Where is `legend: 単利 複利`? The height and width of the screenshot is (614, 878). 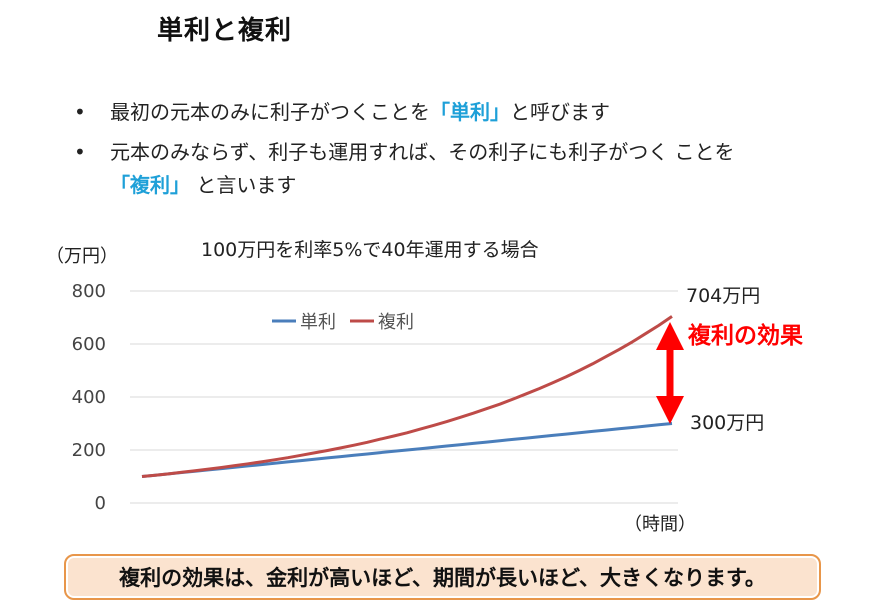 legend: 単利 複利 is located at coordinates (343, 322).